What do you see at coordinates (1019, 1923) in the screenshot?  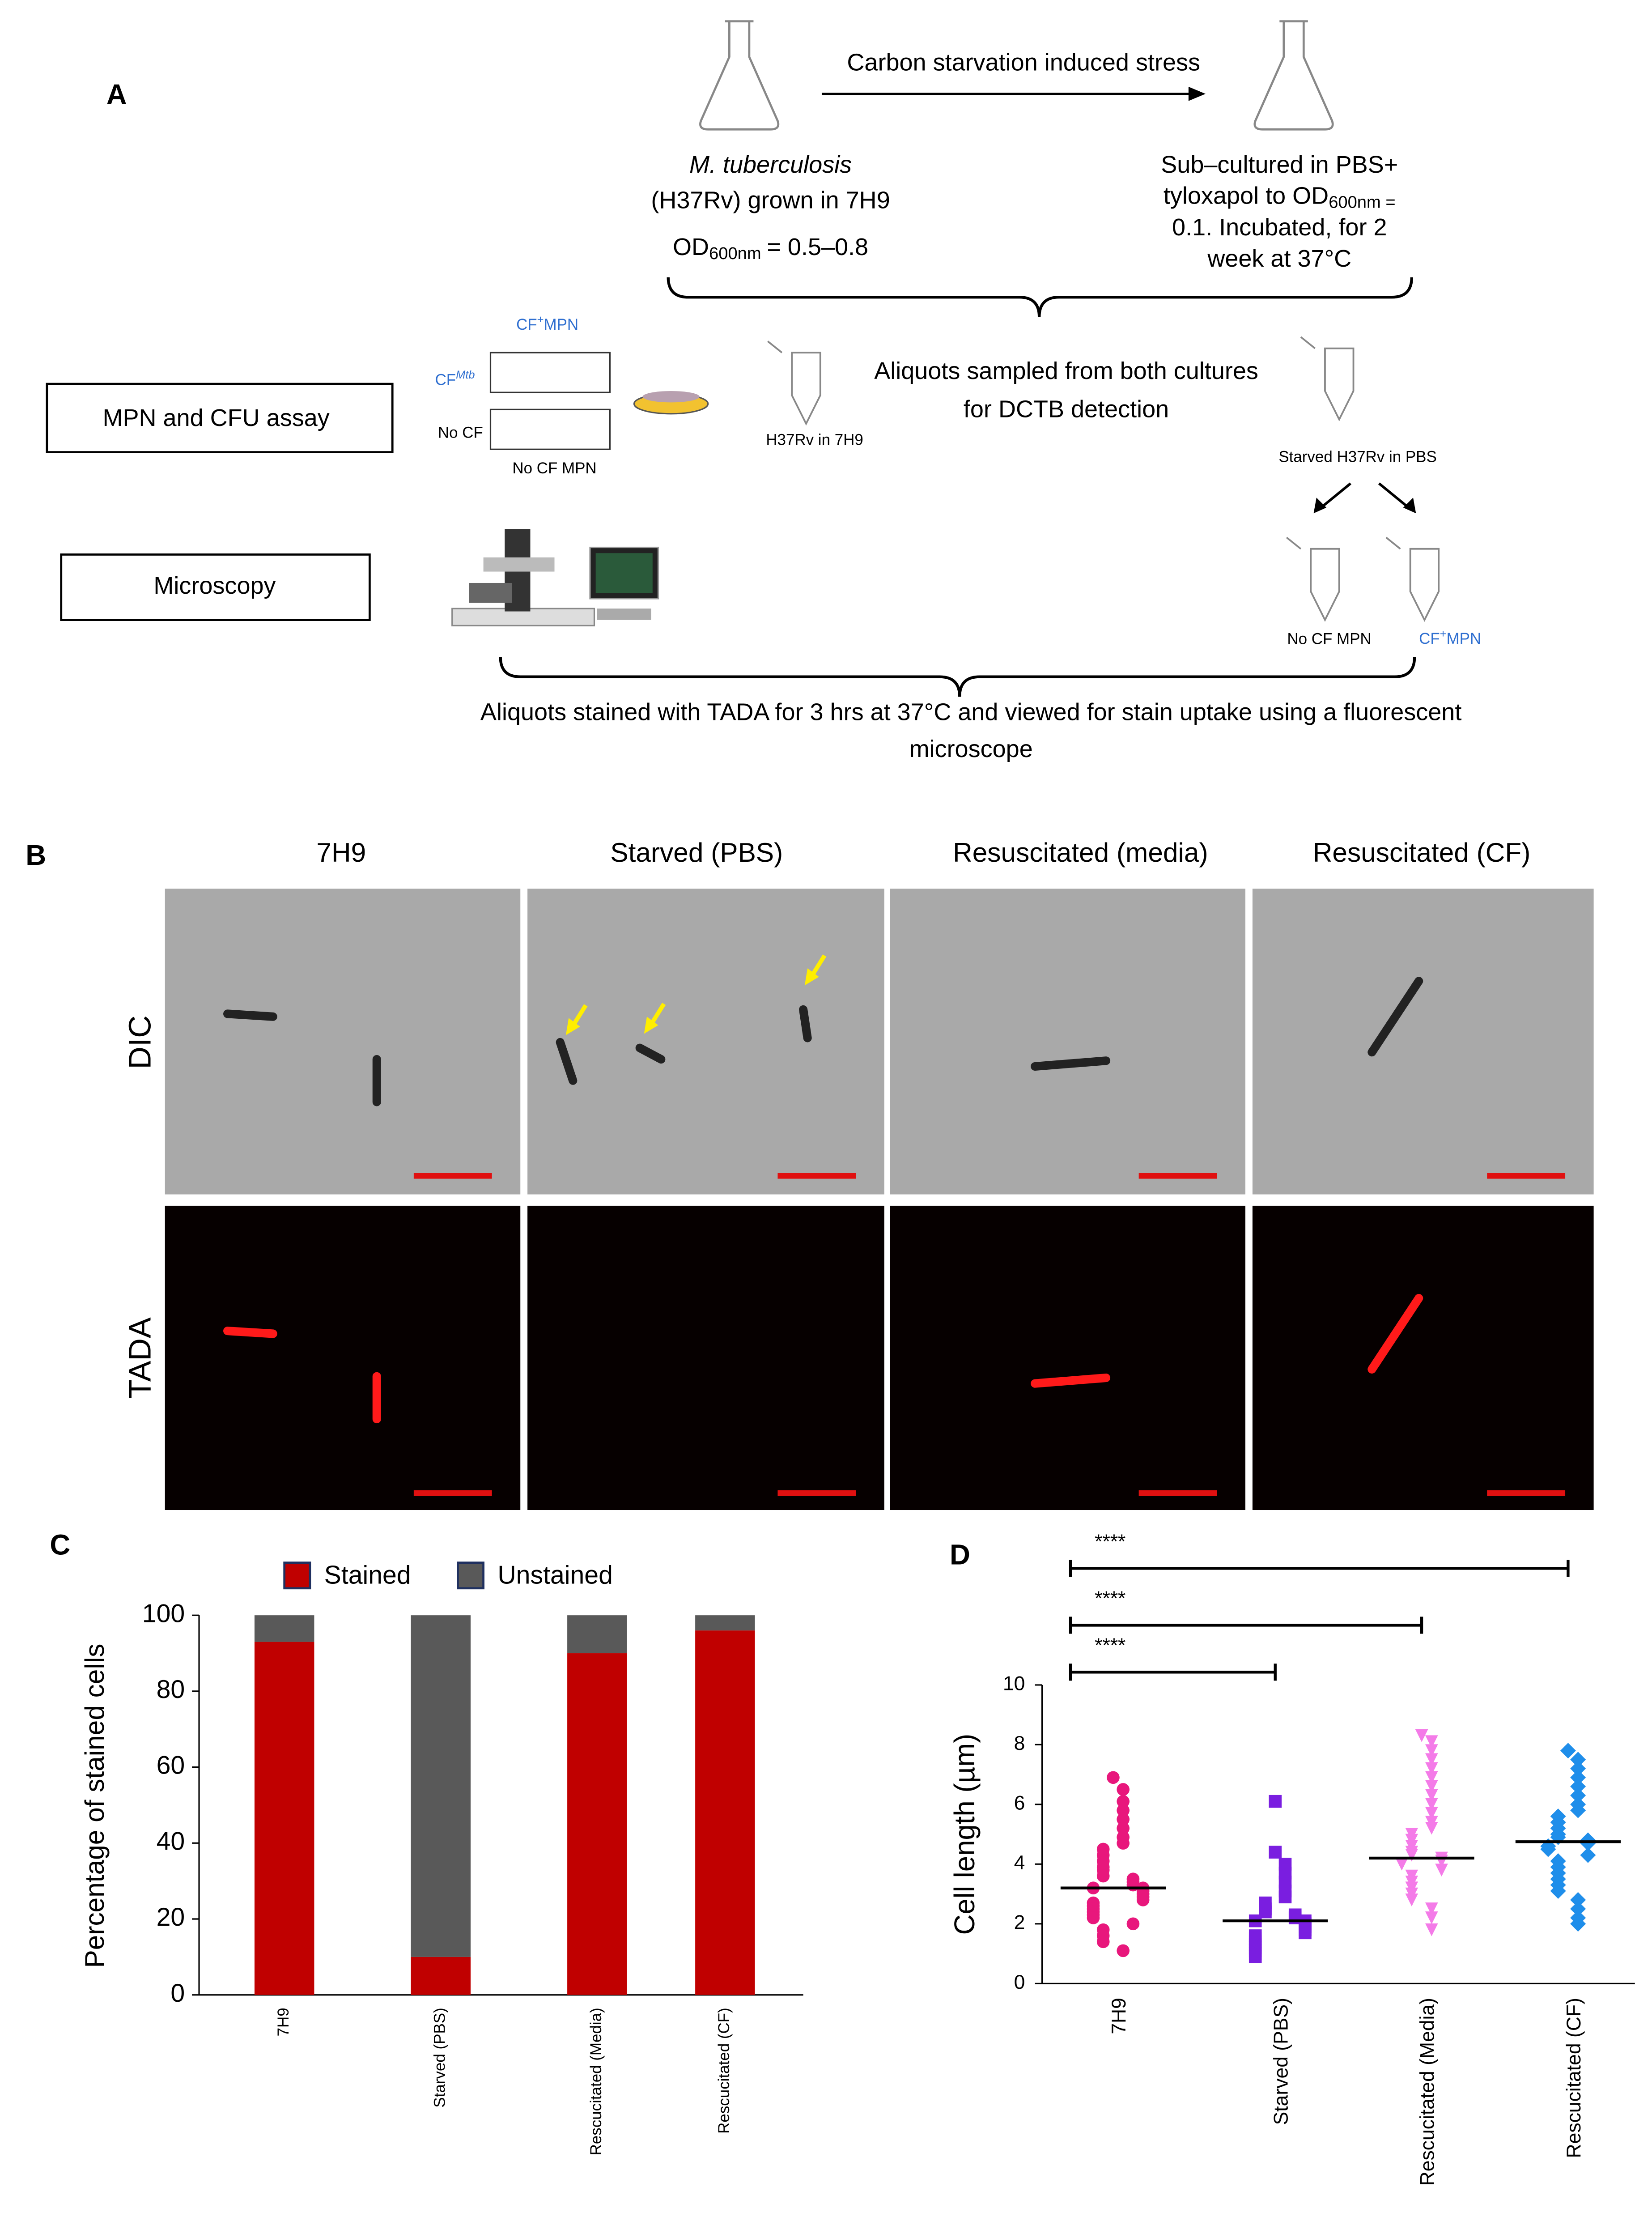 I see `y-tick-label: 2` at bounding box center [1019, 1923].